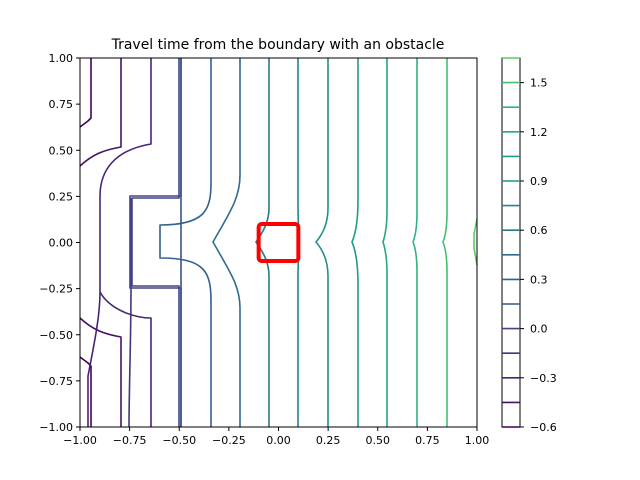 The height and width of the screenshot is (480, 640). Describe the element at coordinates (61, 58) in the screenshot. I see `y-tick-label: 1.00` at that location.